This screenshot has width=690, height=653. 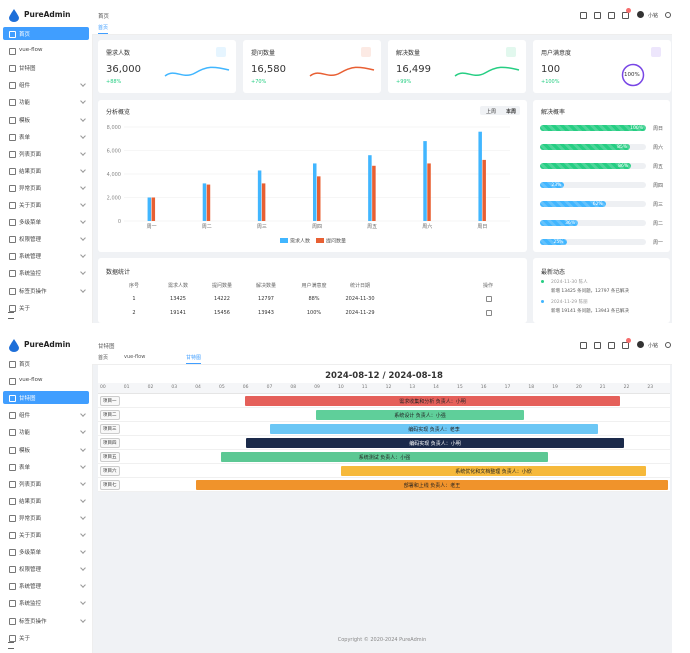 What do you see at coordinates (432, 401) in the screenshot?
I see `gantt-bar: 需求收集和分析 负责人：小明` at bounding box center [432, 401].